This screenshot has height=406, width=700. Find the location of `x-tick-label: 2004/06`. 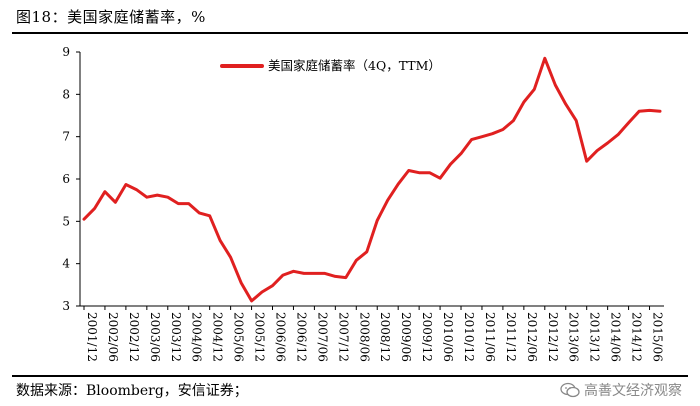

x-tick-label: 2004/06 is located at coordinates (197, 337).